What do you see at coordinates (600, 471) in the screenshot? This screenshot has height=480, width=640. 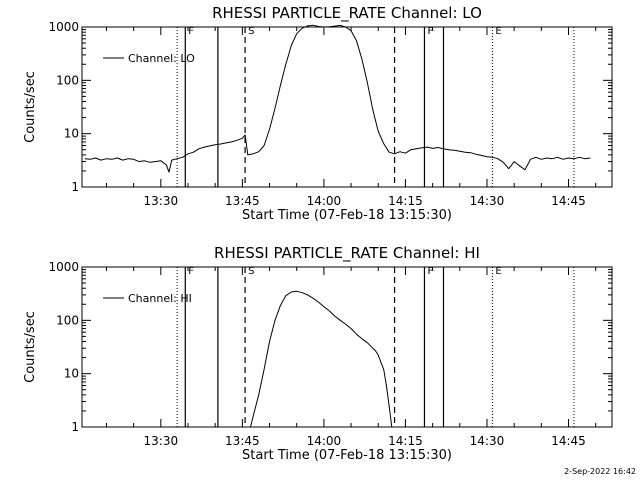 I see `footer-date: 2-Sep-2022 16:42` at bounding box center [600, 471].